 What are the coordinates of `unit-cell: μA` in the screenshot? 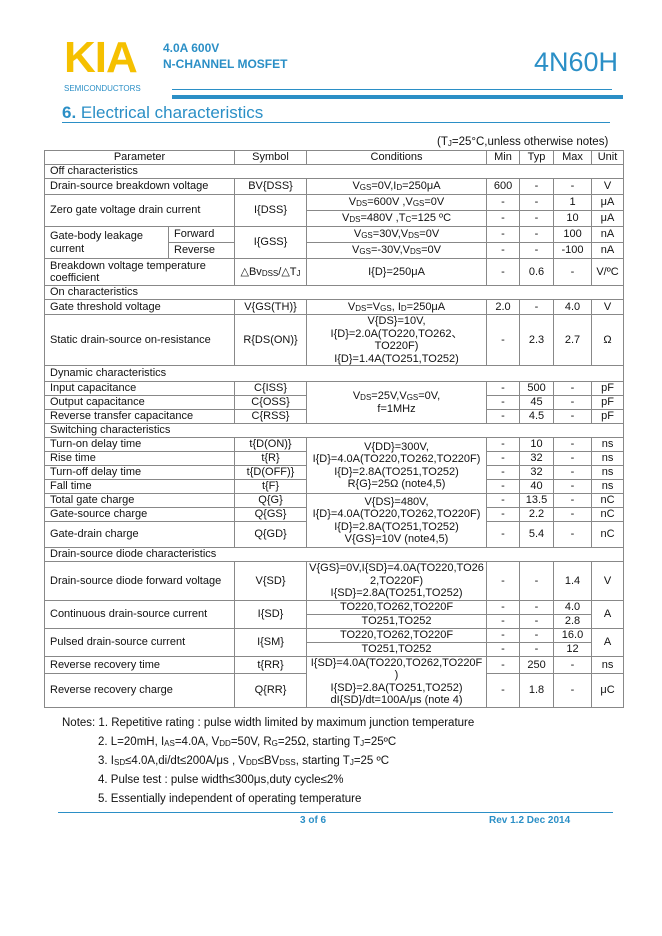 It's located at (608, 218).